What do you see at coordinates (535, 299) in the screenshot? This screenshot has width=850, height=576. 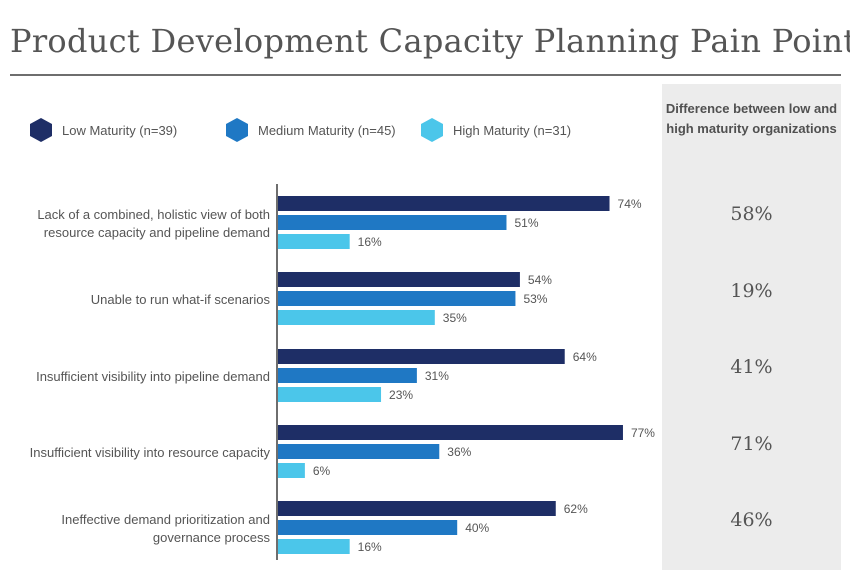 I see `bar-value-label: 53%` at bounding box center [535, 299].